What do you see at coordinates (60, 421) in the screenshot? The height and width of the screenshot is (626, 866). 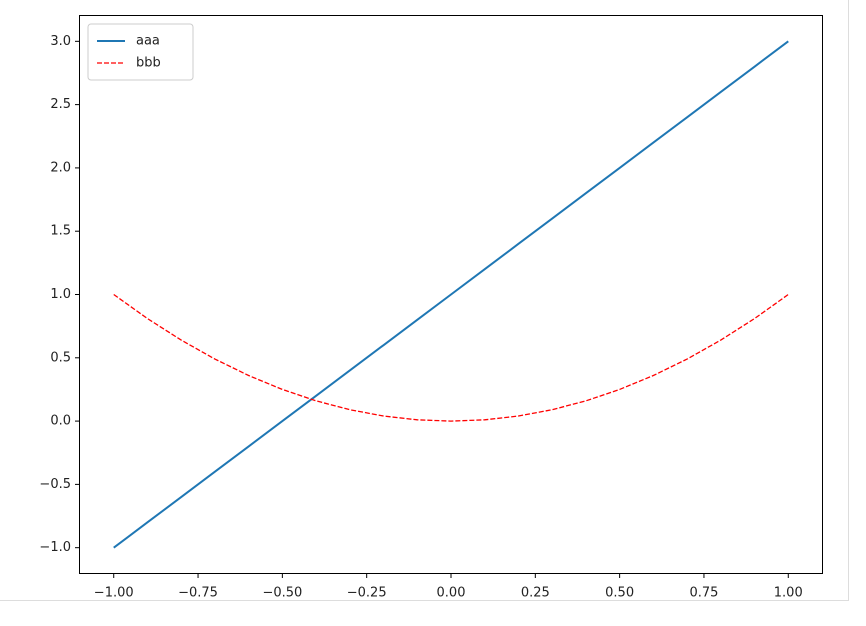 I see `y-tick-label: 0.0` at bounding box center [60, 421].